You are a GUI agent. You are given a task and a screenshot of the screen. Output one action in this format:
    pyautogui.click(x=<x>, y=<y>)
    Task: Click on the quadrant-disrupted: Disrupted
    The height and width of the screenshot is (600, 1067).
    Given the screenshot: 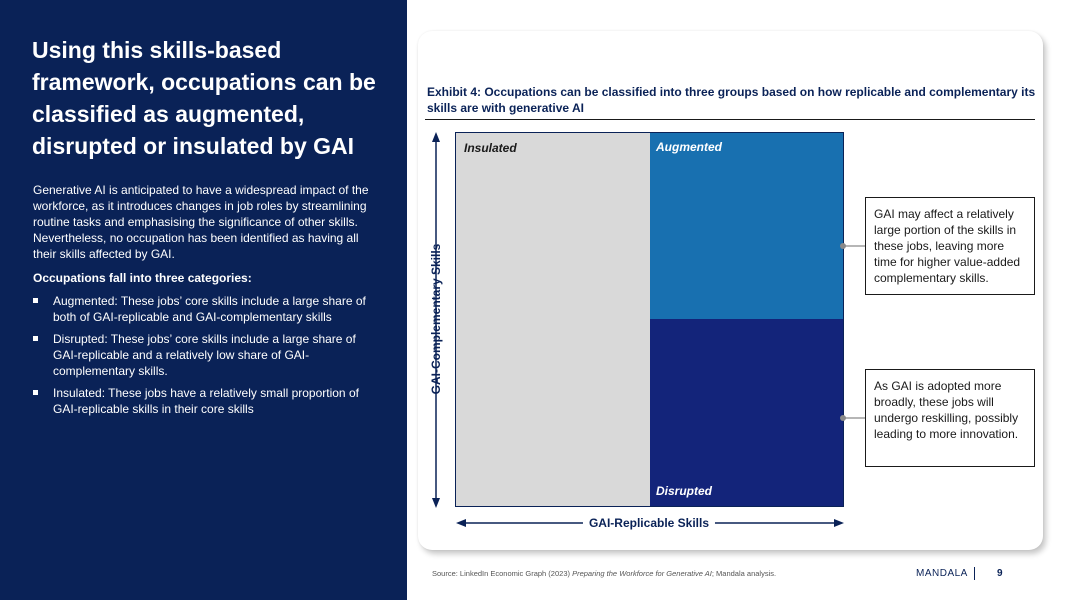 What is the action you would take?
    pyautogui.click(x=747, y=413)
    